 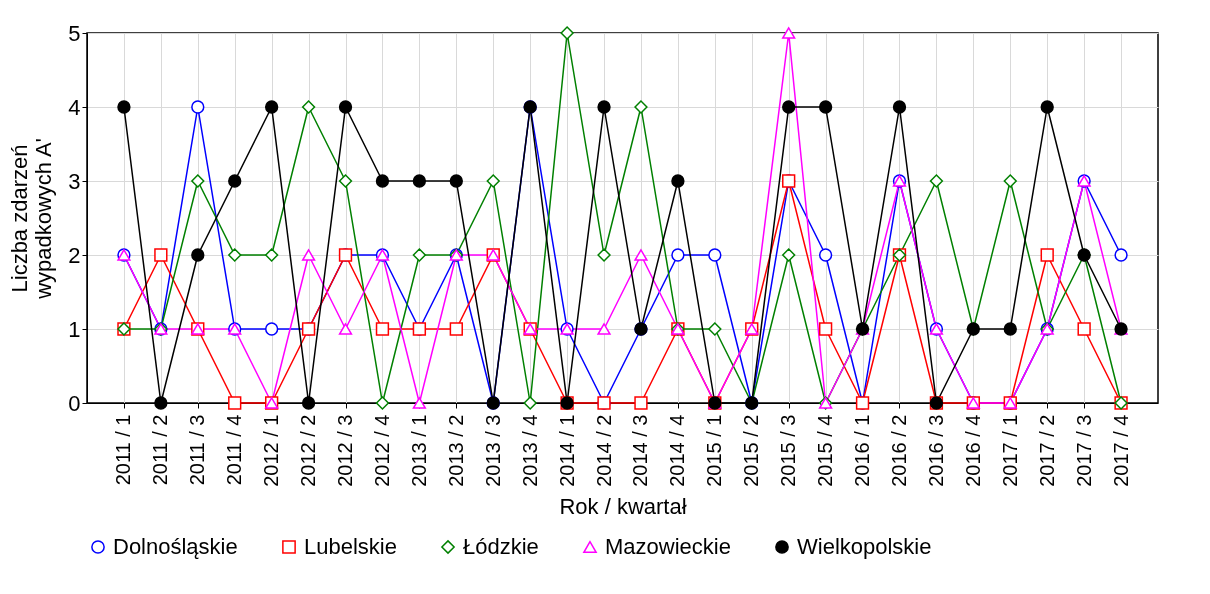 What do you see at coordinates (668, 546) in the screenshot?
I see `legend-label: Mazowieckie` at bounding box center [668, 546].